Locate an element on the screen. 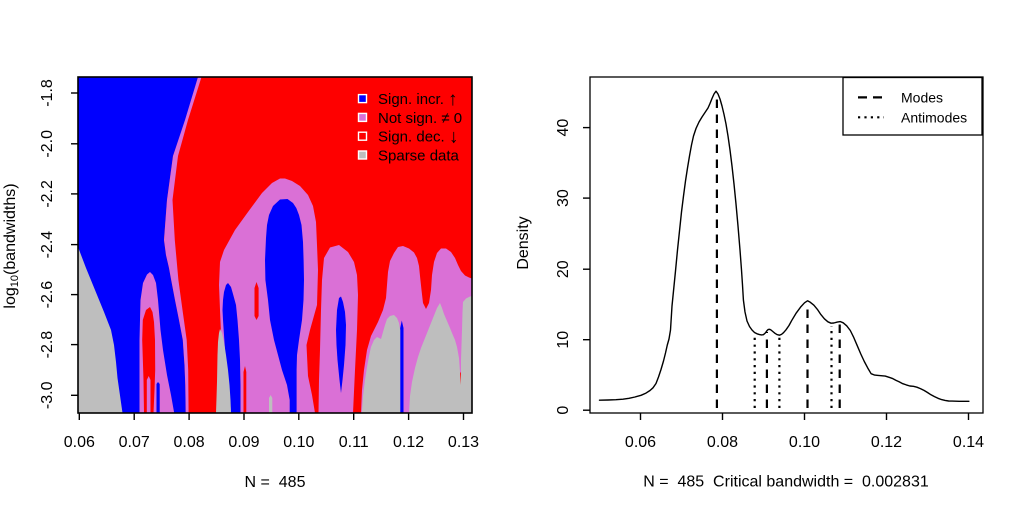 The width and height of the screenshot is (1024, 511). svg-text:N = 485 Critical bandwidth =: N = 485 Critical bandwidth = 0.002831 is located at coordinates (786, 482).